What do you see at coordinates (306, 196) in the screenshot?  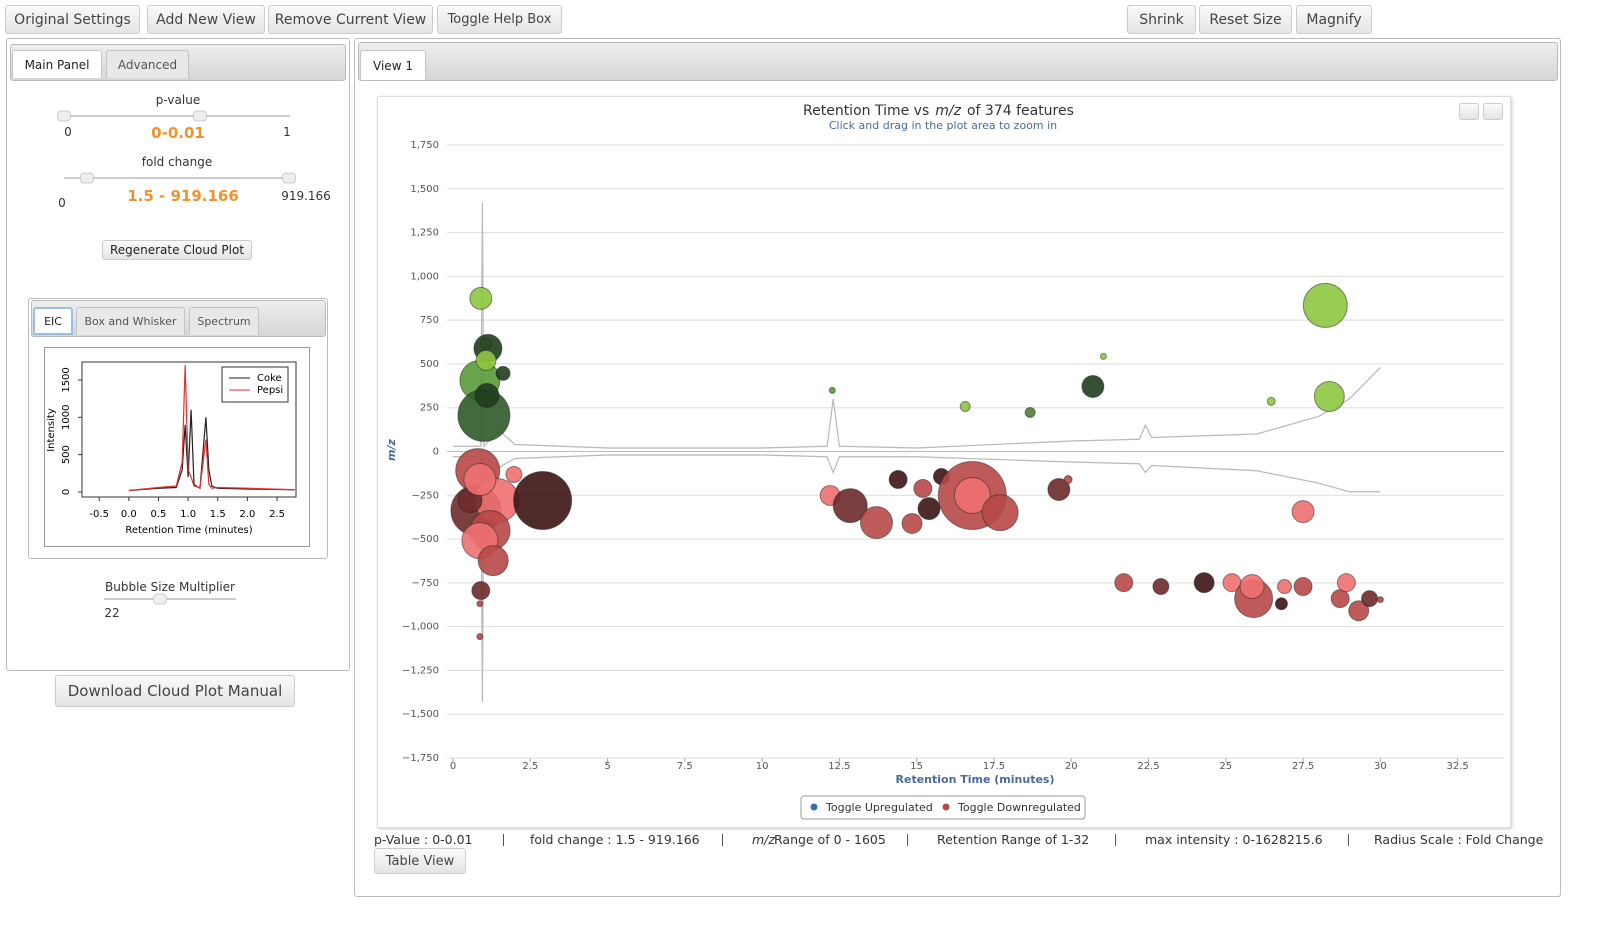 I see `slider-max: 919.166` at bounding box center [306, 196].